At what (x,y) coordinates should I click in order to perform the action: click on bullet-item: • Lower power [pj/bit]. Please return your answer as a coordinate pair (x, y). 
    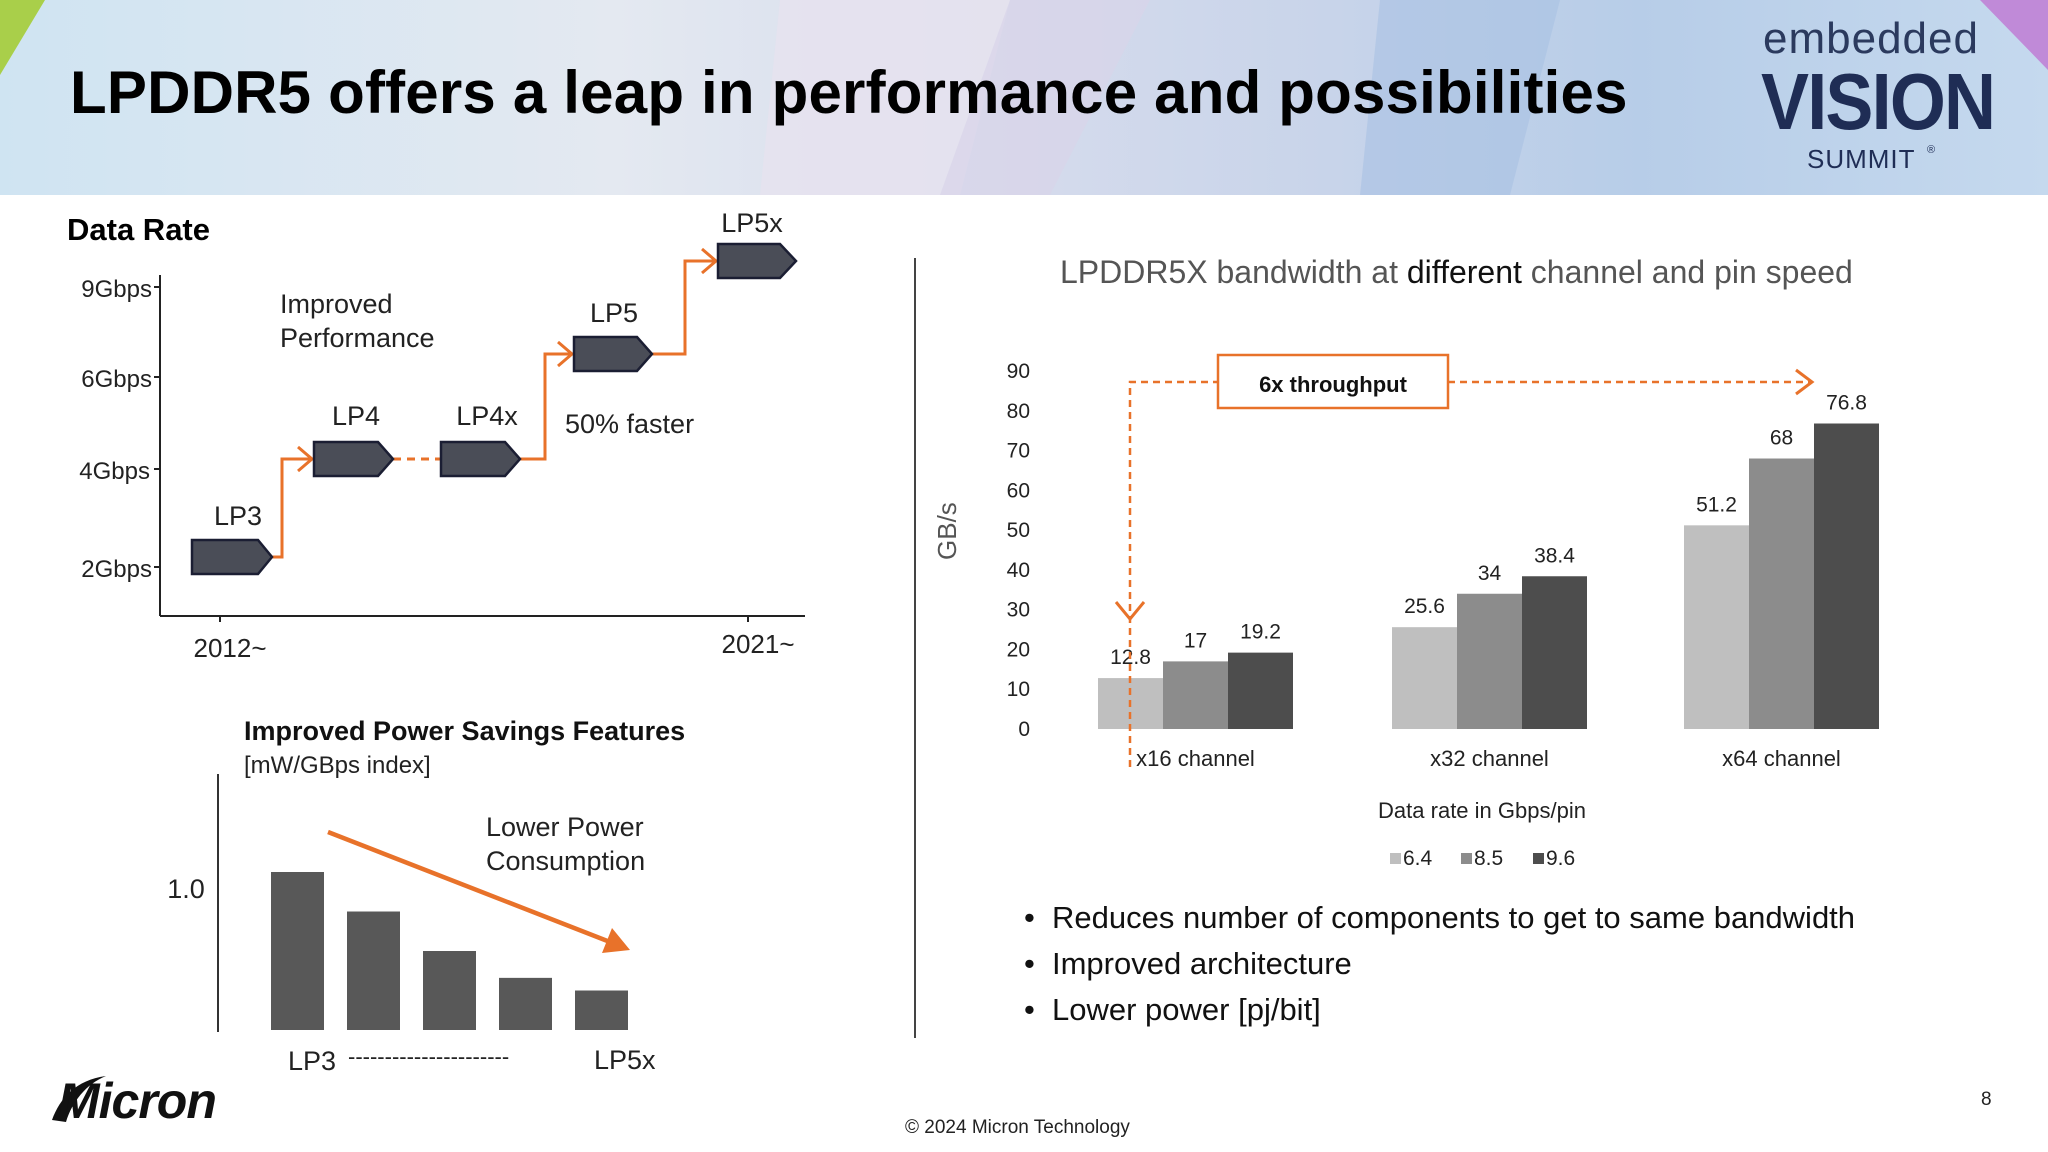
    Looking at the image, I should click on (1172, 1009).